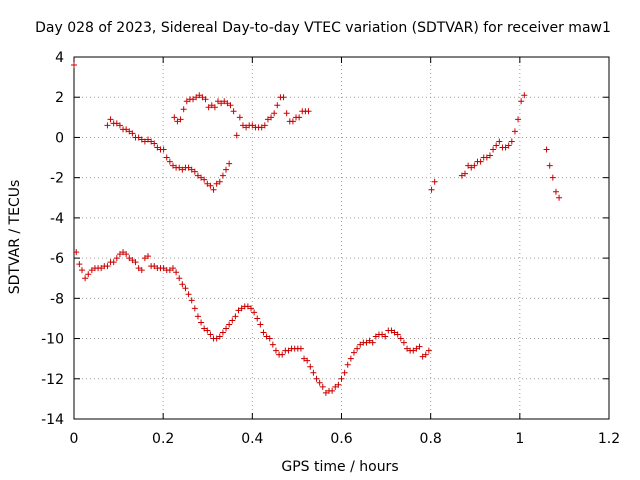 The height and width of the screenshot is (480, 640). I want to click on x-tick-label: 0.8, so click(431, 439).